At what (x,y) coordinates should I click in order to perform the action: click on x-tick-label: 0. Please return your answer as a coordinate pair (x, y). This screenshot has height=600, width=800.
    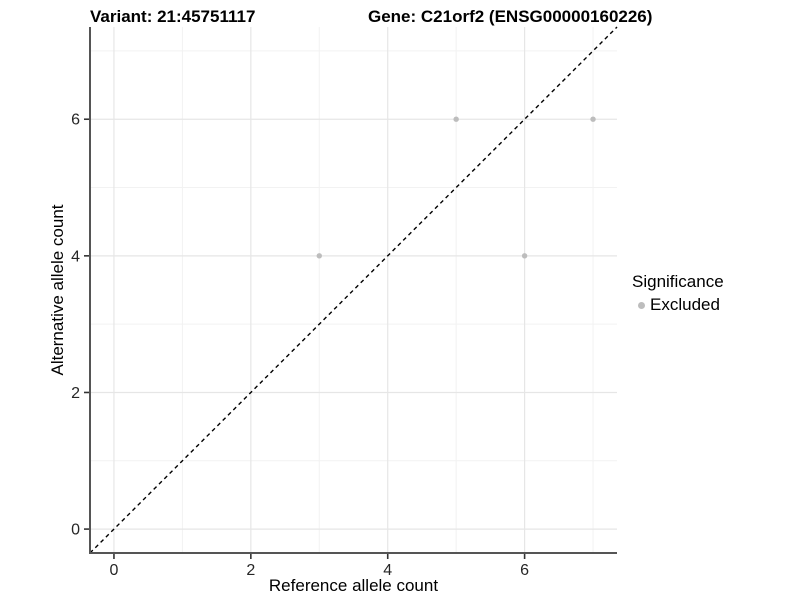
    Looking at the image, I should click on (114, 570).